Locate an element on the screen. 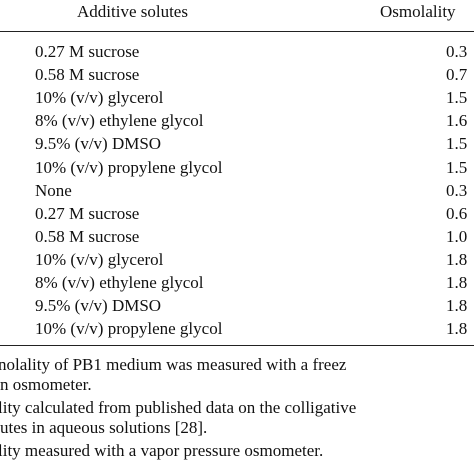 The width and height of the screenshot is (474, 474). header-rule is located at coordinates (237, 31).